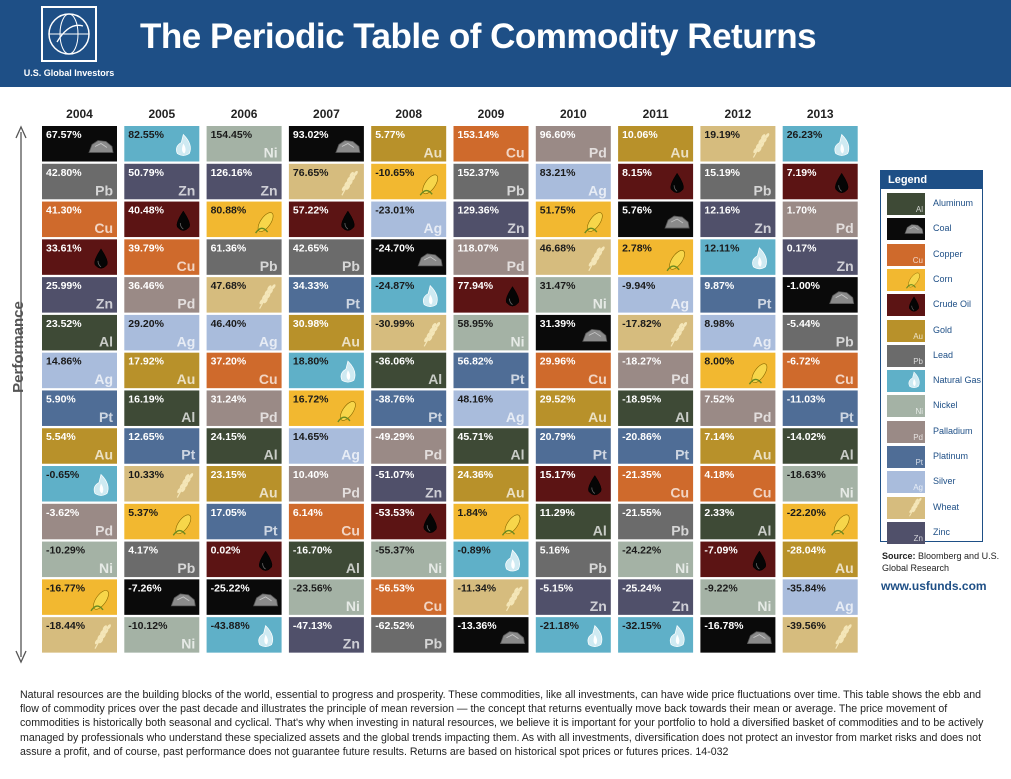 The height and width of the screenshot is (779, 1011). Describe the element at coordinates (738, 559) in the screenshot. I see `commodity-cell: -7.09%` at that location.